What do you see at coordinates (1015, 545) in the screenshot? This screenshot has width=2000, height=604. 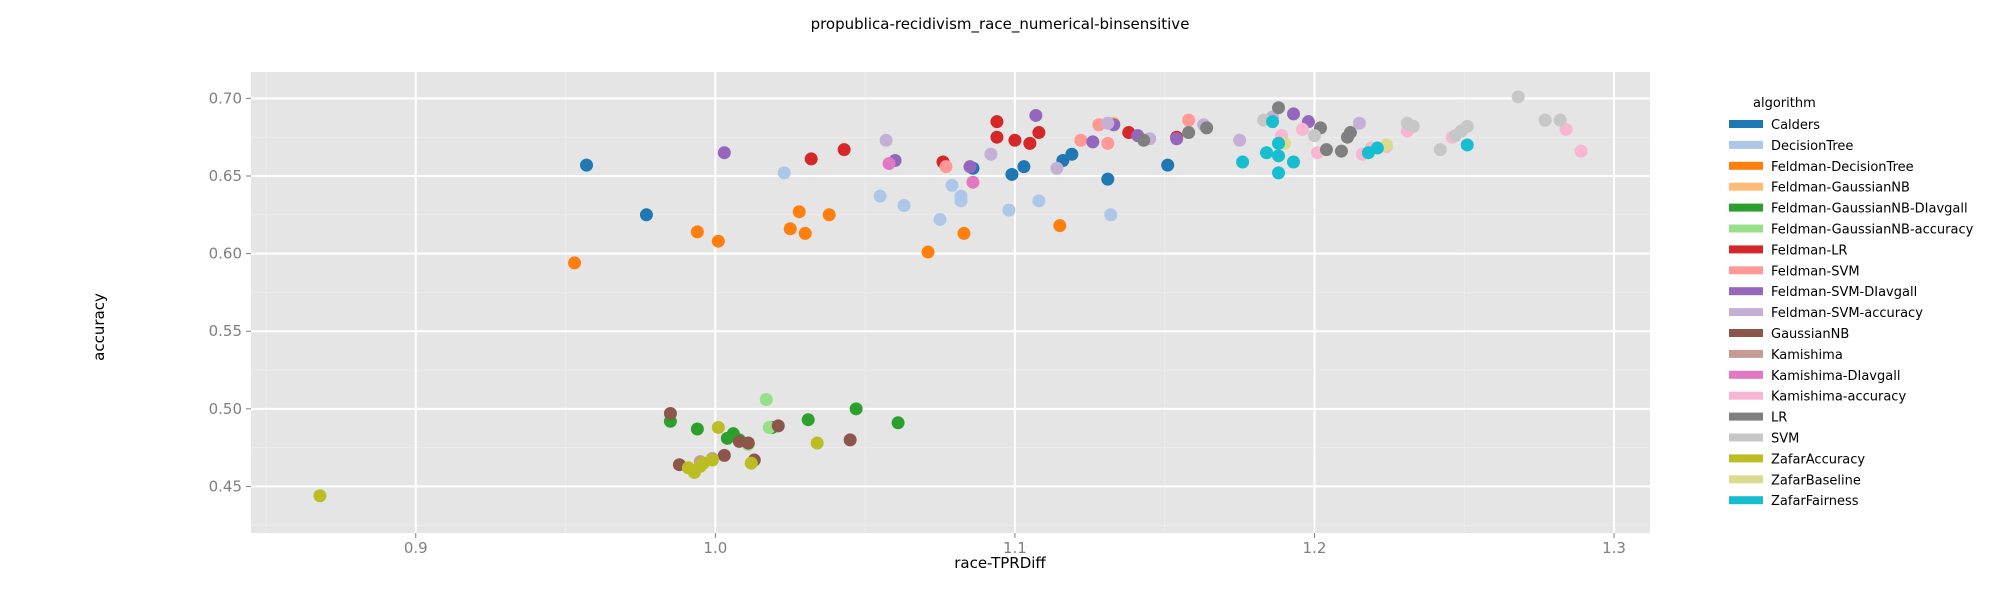 I see `x-axis-ticks: 0.9 1.0 1.1 1.2 1.3` at bounding box center [1015, 545].